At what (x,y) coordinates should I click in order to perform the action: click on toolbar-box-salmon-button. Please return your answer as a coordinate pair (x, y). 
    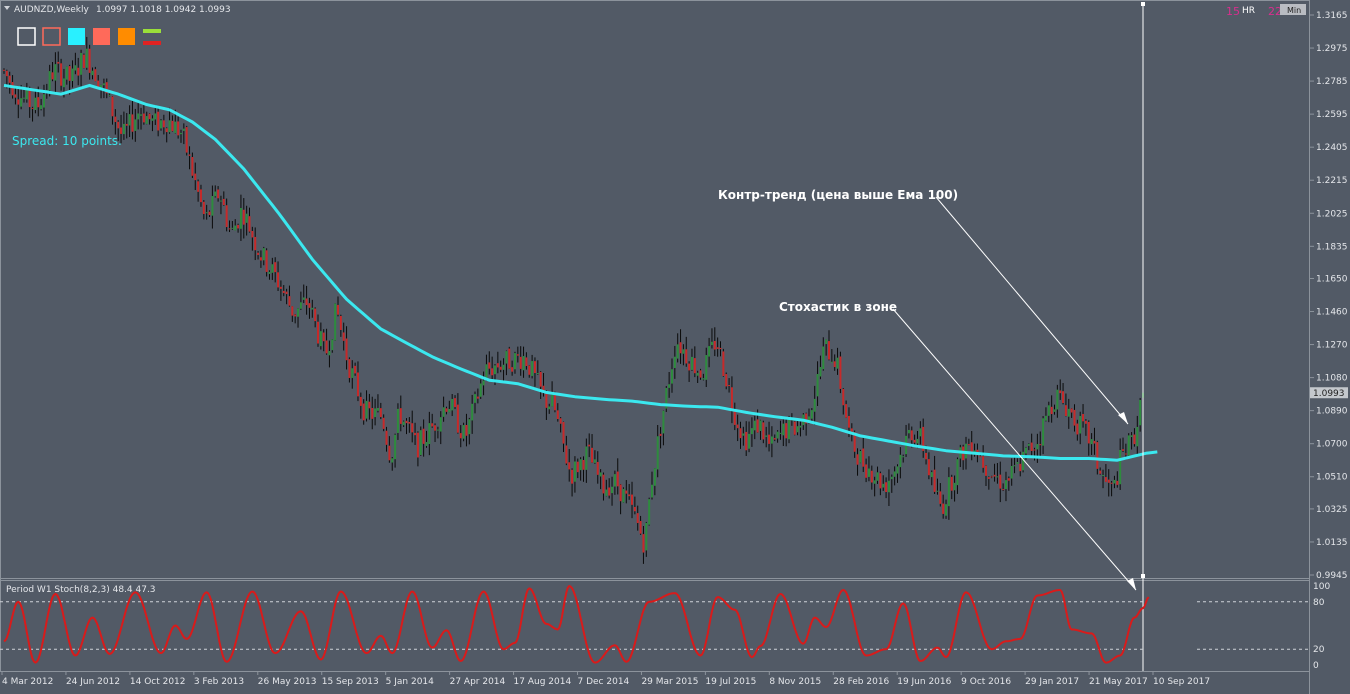
    Looking at the image, I should click on (101, 36).